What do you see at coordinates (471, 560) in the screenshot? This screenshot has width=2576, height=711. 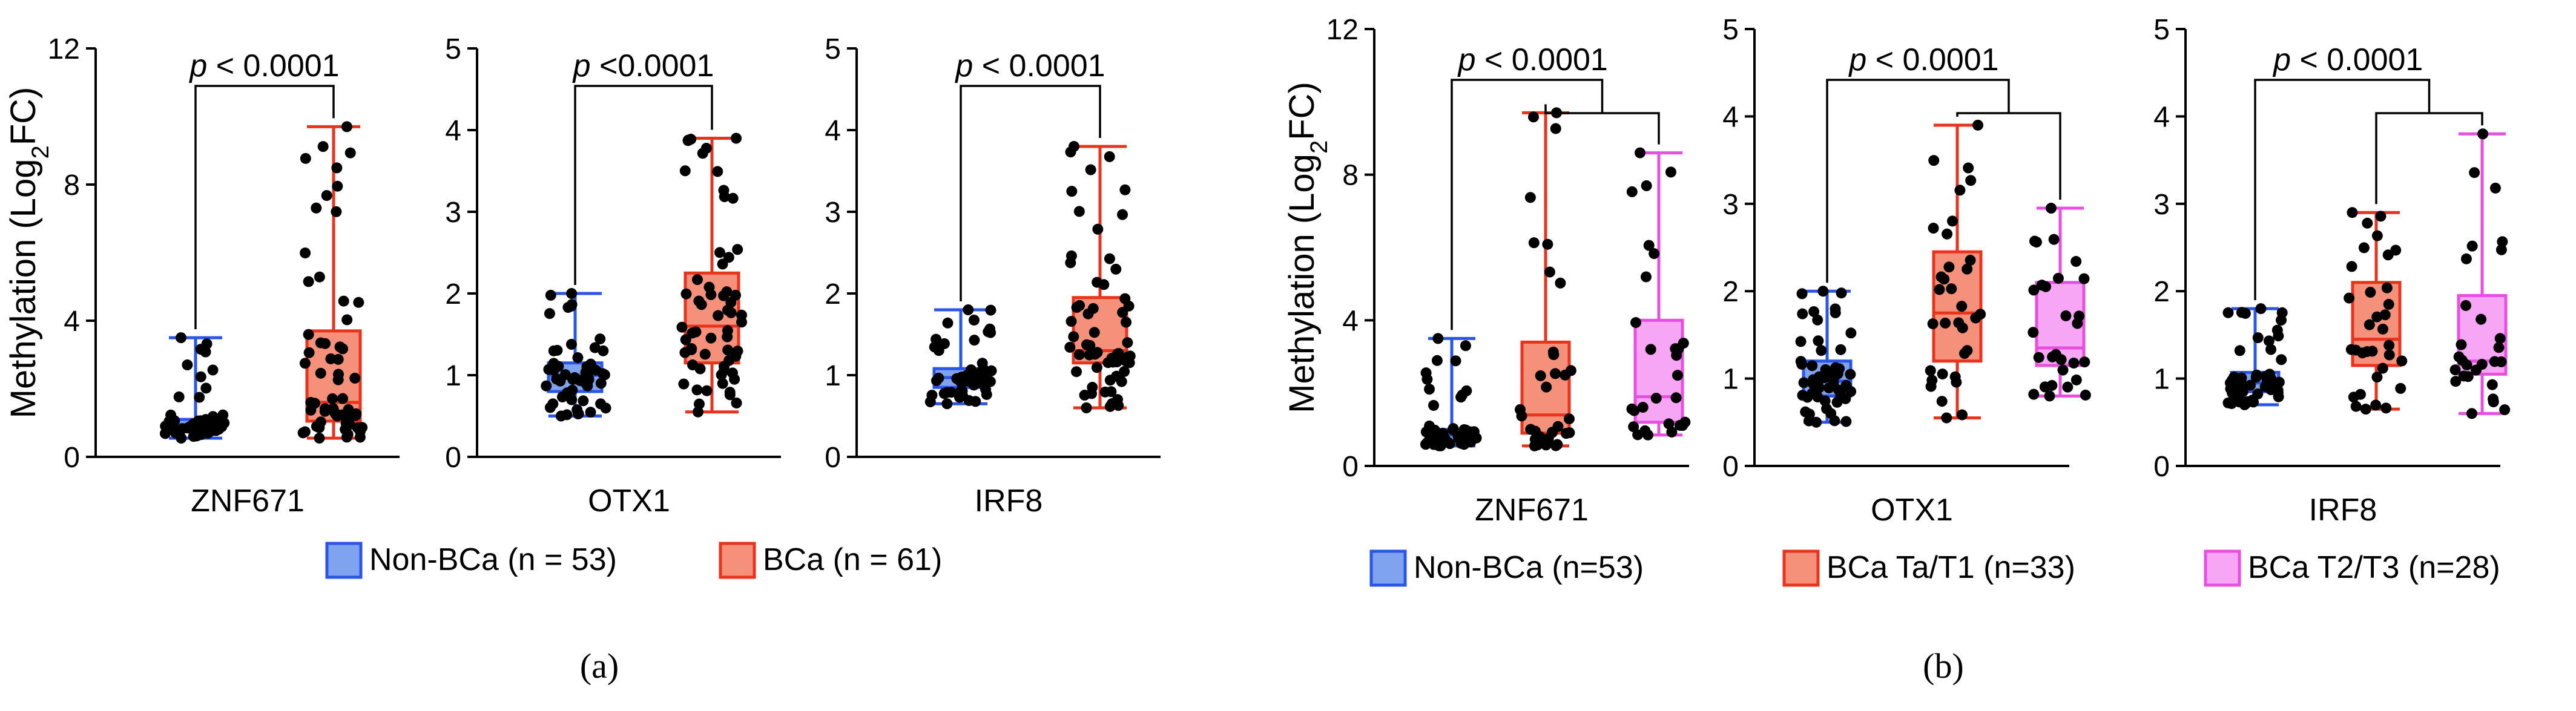 I see `legend-item-nonbca: Non-BCa (n = 53)` at bounding box center [471, 560].